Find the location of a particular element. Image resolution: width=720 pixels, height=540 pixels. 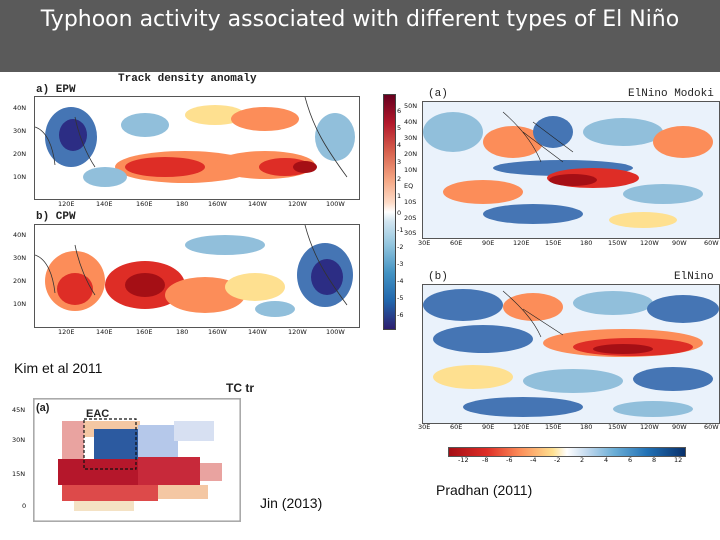

jin-lat-tick: 0 is located at coordinates (24, 506).